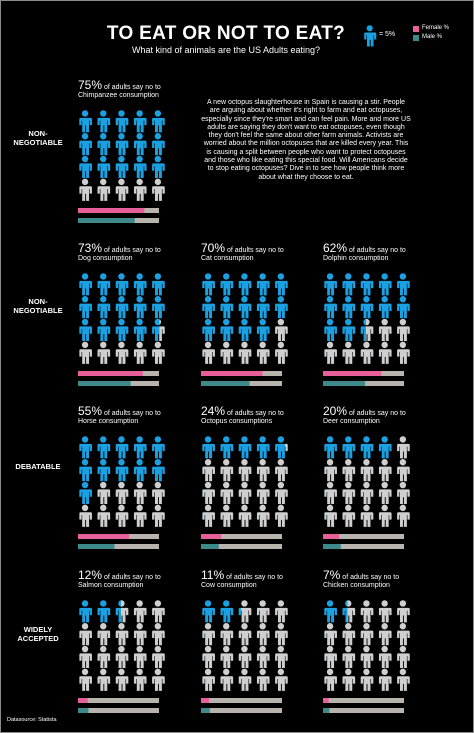  I want to click on panel-caption: 11% of adults say no to Cow consumption, so click(258, 579).